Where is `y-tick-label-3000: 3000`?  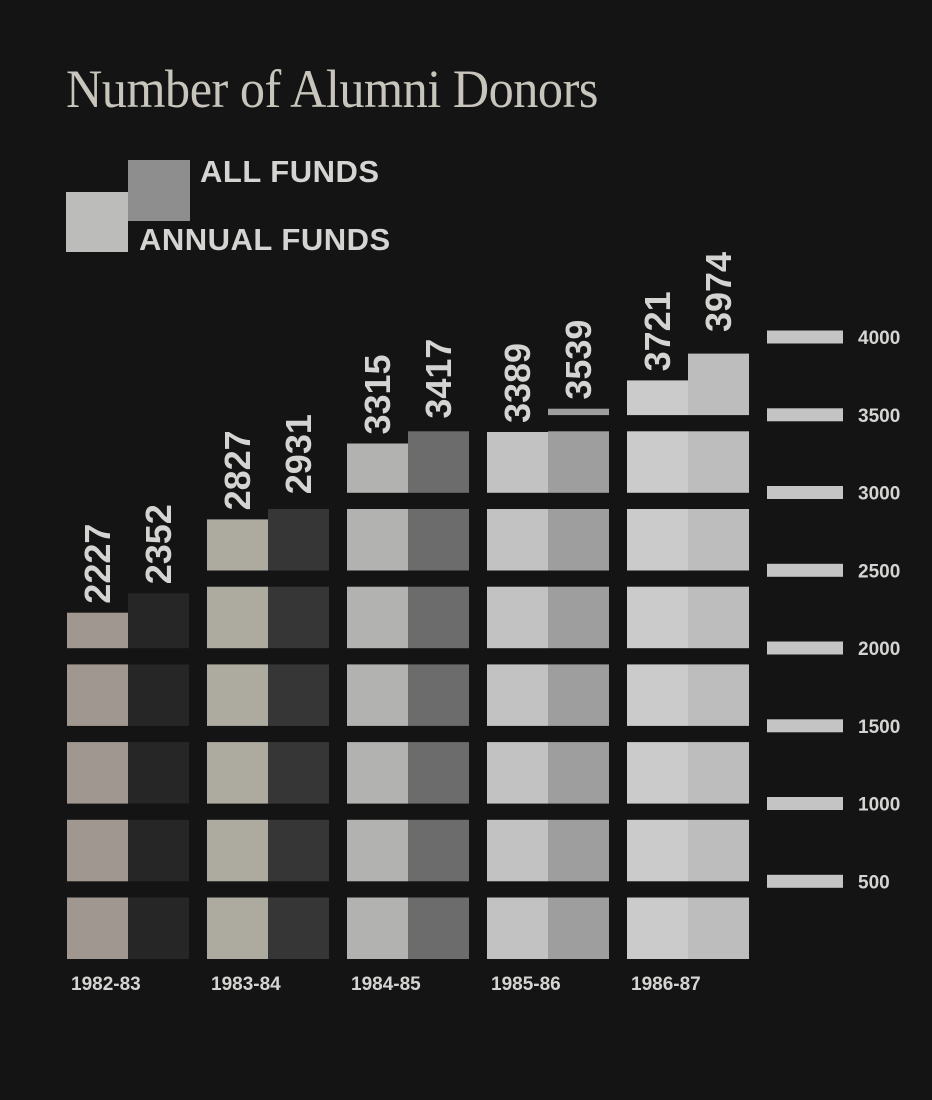
y-tick-label-3000: 3000 is located at coordinates (879, 494).